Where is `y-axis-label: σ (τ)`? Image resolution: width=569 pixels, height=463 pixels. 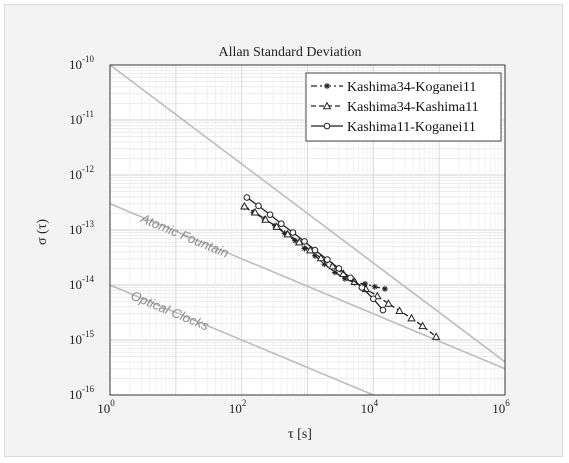
y-axis-label: σ (τ) is located at coordinates (42, 232).